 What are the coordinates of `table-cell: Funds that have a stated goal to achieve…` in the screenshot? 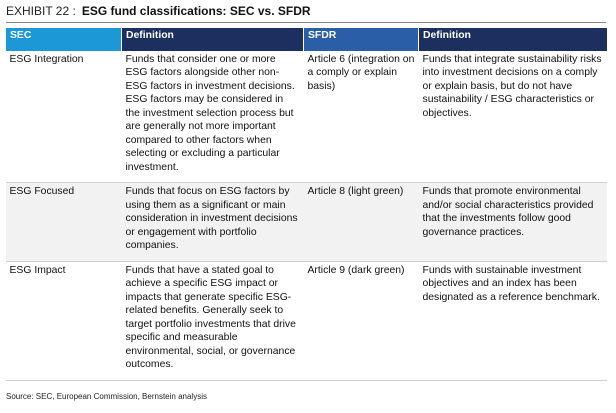 It's located at (212, 321).